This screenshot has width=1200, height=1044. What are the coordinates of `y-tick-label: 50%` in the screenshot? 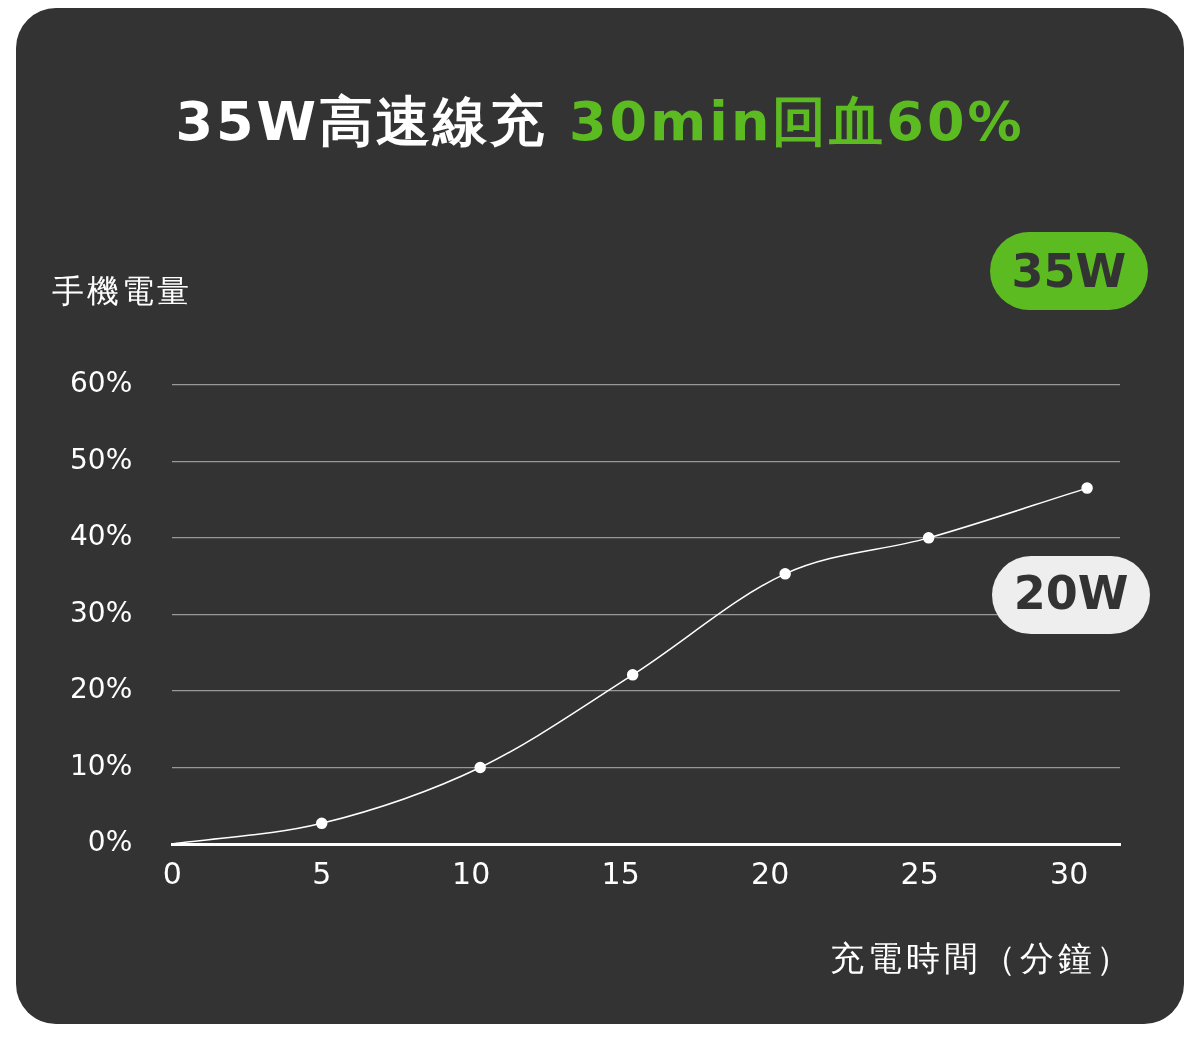 It's located at (101, 459).